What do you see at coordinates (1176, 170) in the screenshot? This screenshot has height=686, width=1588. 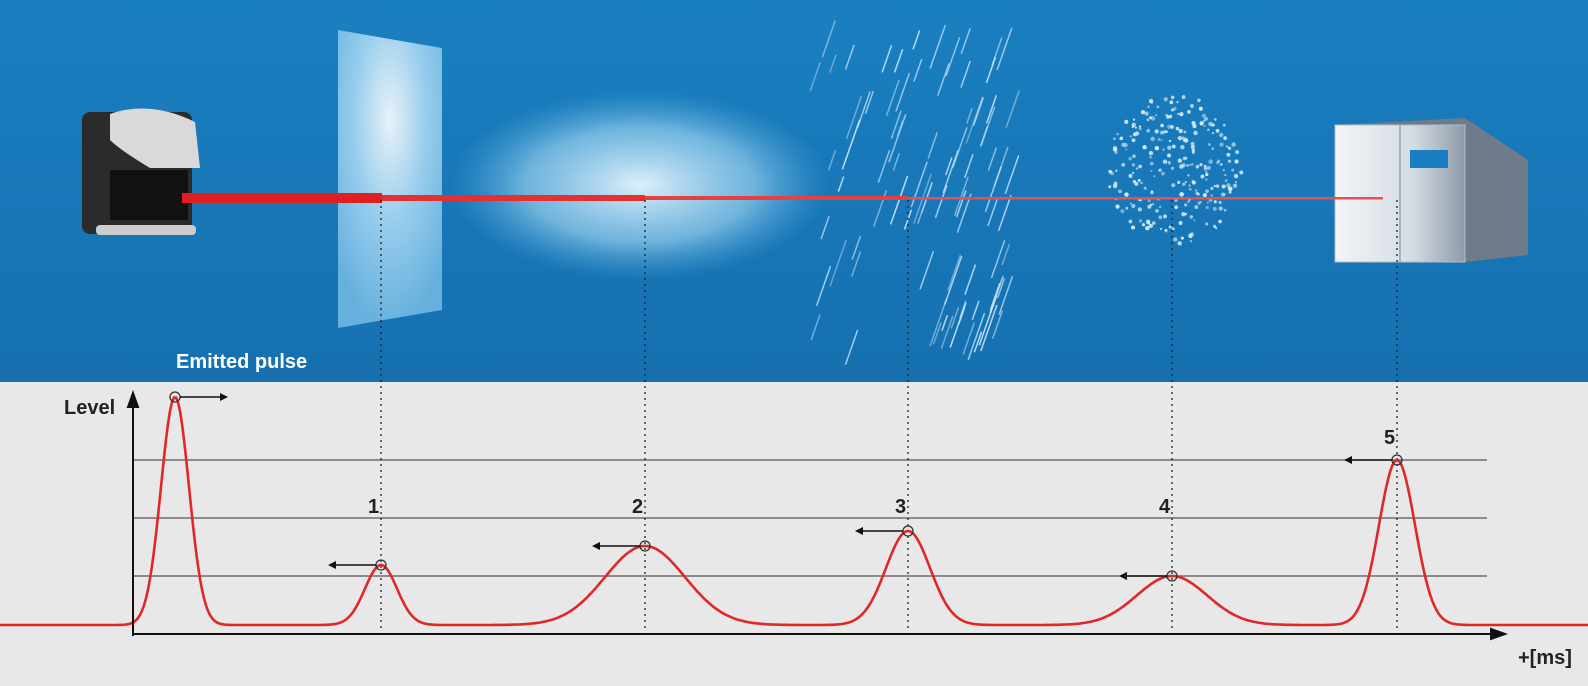 I see `dust` at bounding box center [1176, 170].